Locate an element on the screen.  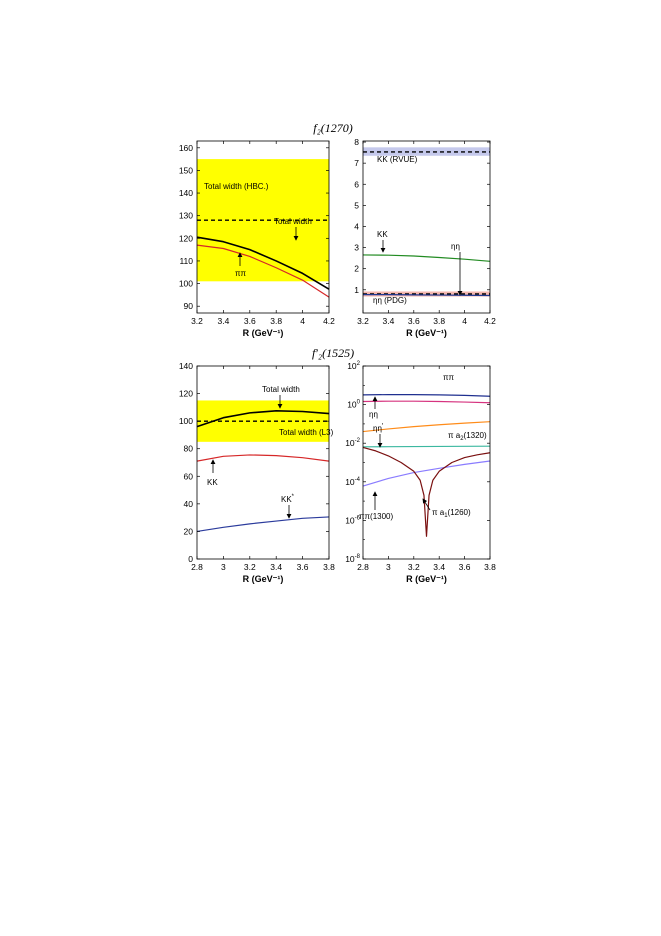
label-etaeta-pdg: ηη (PDG) is located at coordinates (390, 300).